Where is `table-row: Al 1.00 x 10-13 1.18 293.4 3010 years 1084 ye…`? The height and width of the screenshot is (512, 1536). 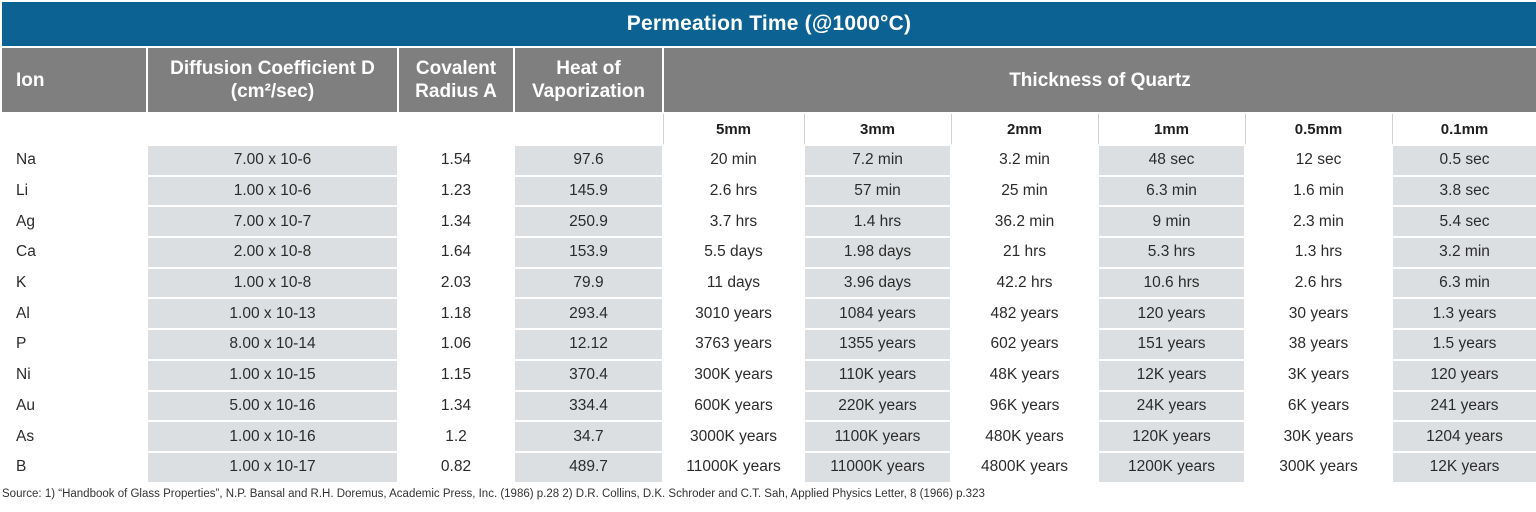
table-row: Al 1.00 x 10-13 1.18 293.4 3010 years 1084 ye… is located at coordinates (768, 314).